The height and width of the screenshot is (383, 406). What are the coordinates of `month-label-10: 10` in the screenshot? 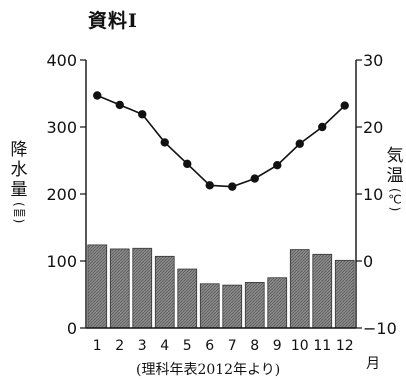 It's located at (300, 346).